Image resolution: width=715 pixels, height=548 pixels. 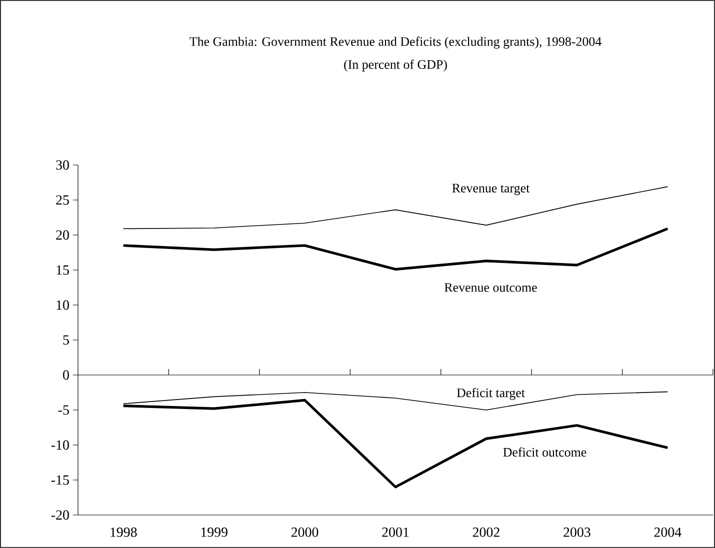 I want to click on x-tick-label: 2002, so click(x=486, y=532).